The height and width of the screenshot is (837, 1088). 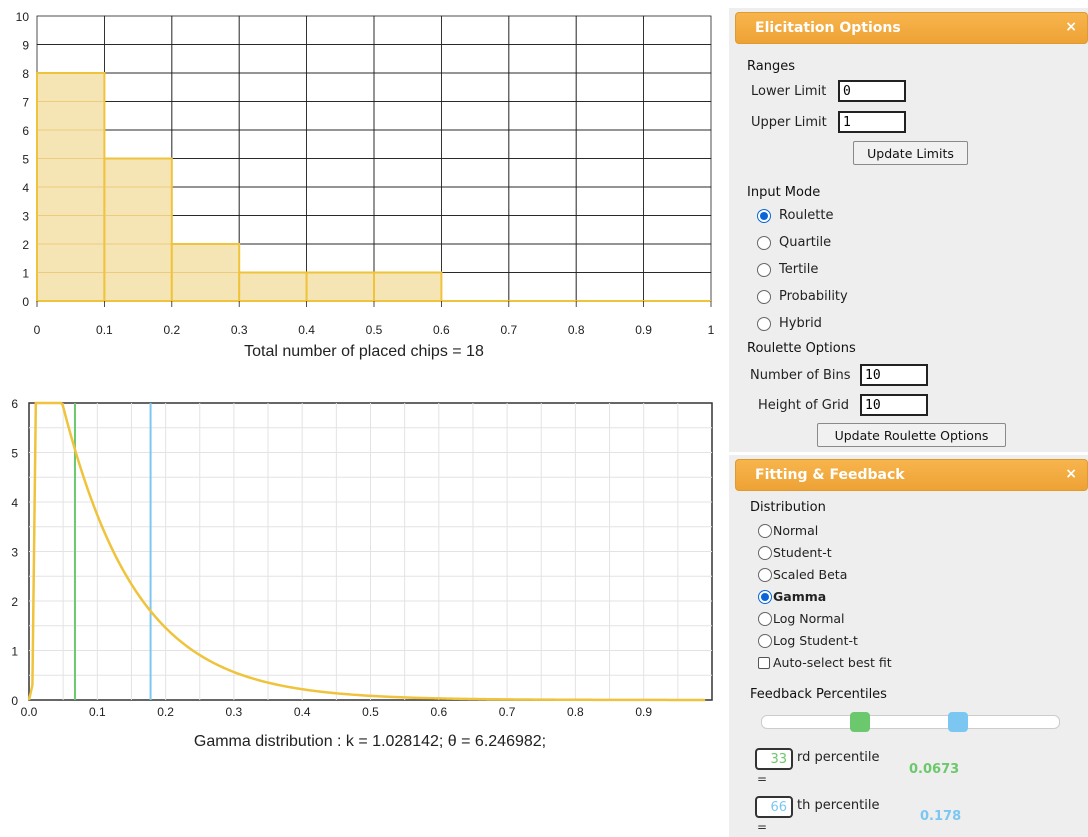 I want to click on lower-limit-input, so click(x=872, y=91).